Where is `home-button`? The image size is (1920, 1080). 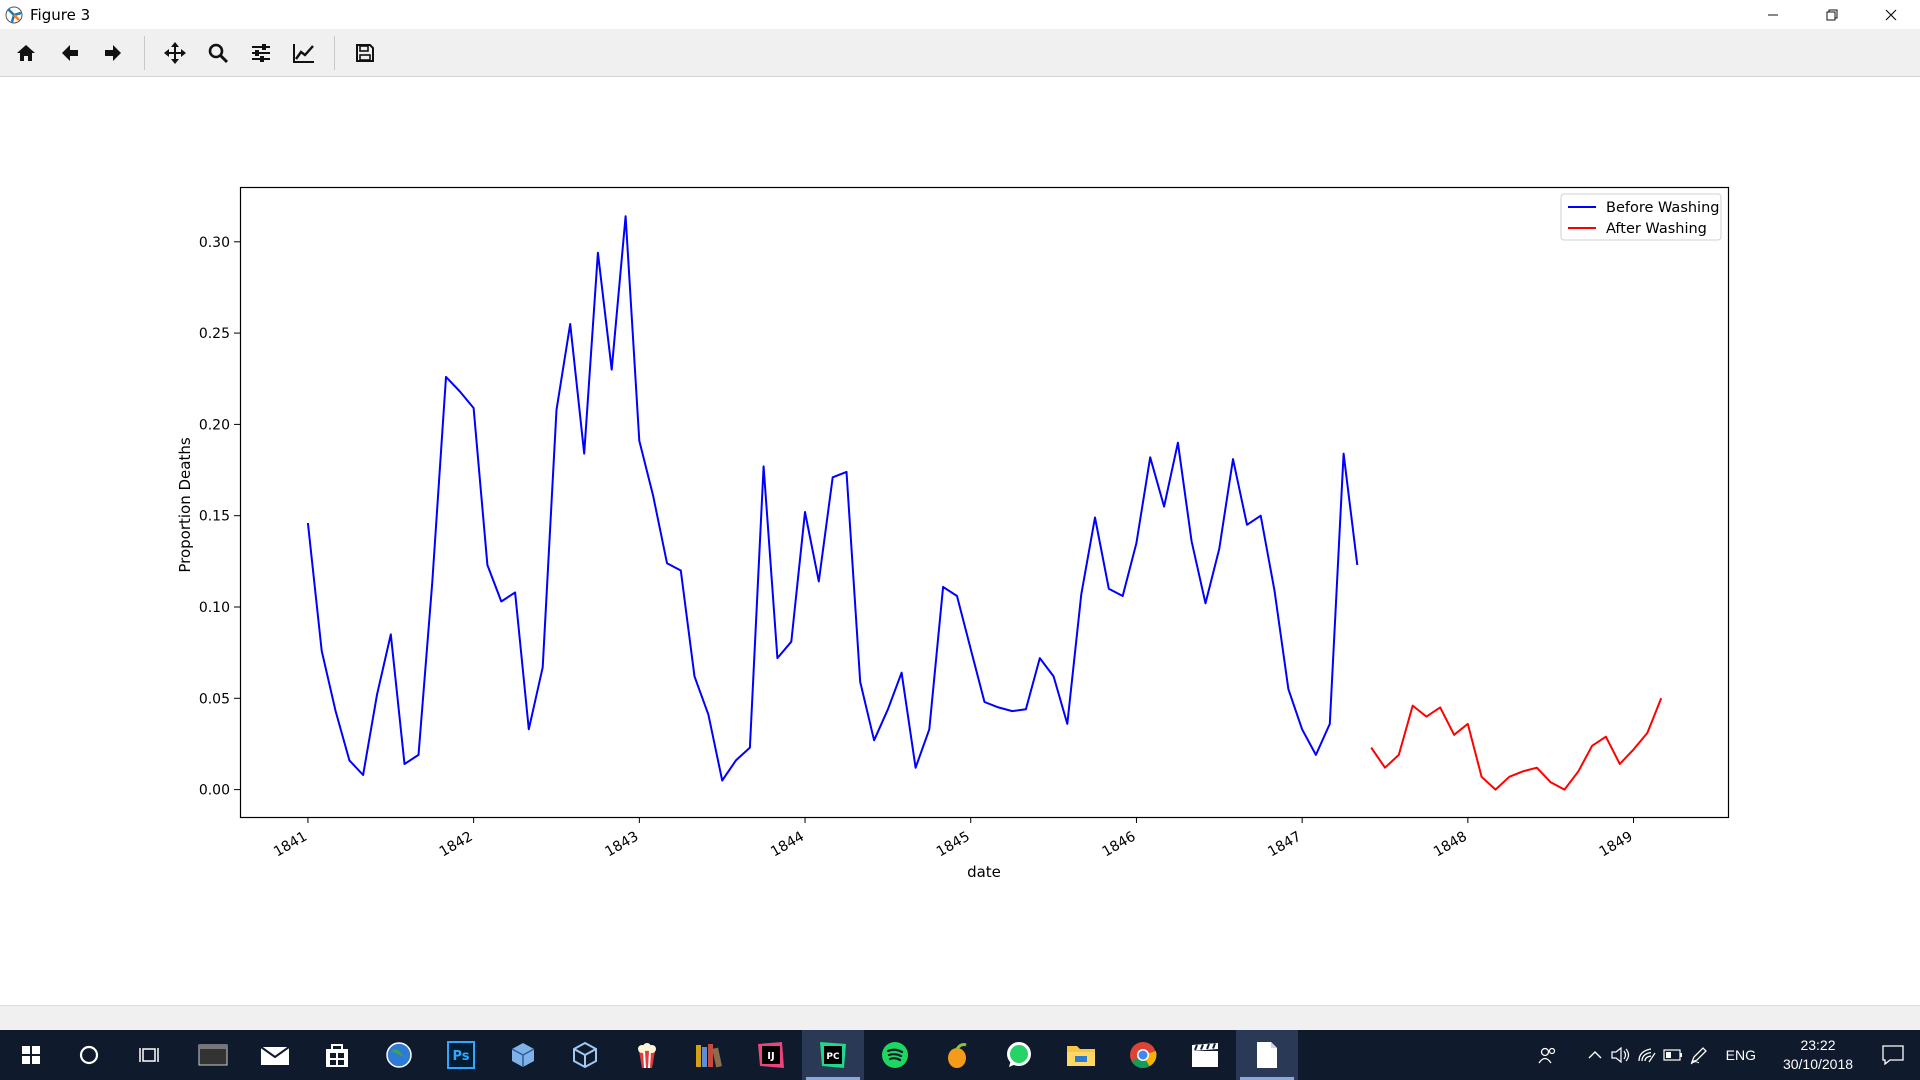
home-button is located at coordinates (26, 53).